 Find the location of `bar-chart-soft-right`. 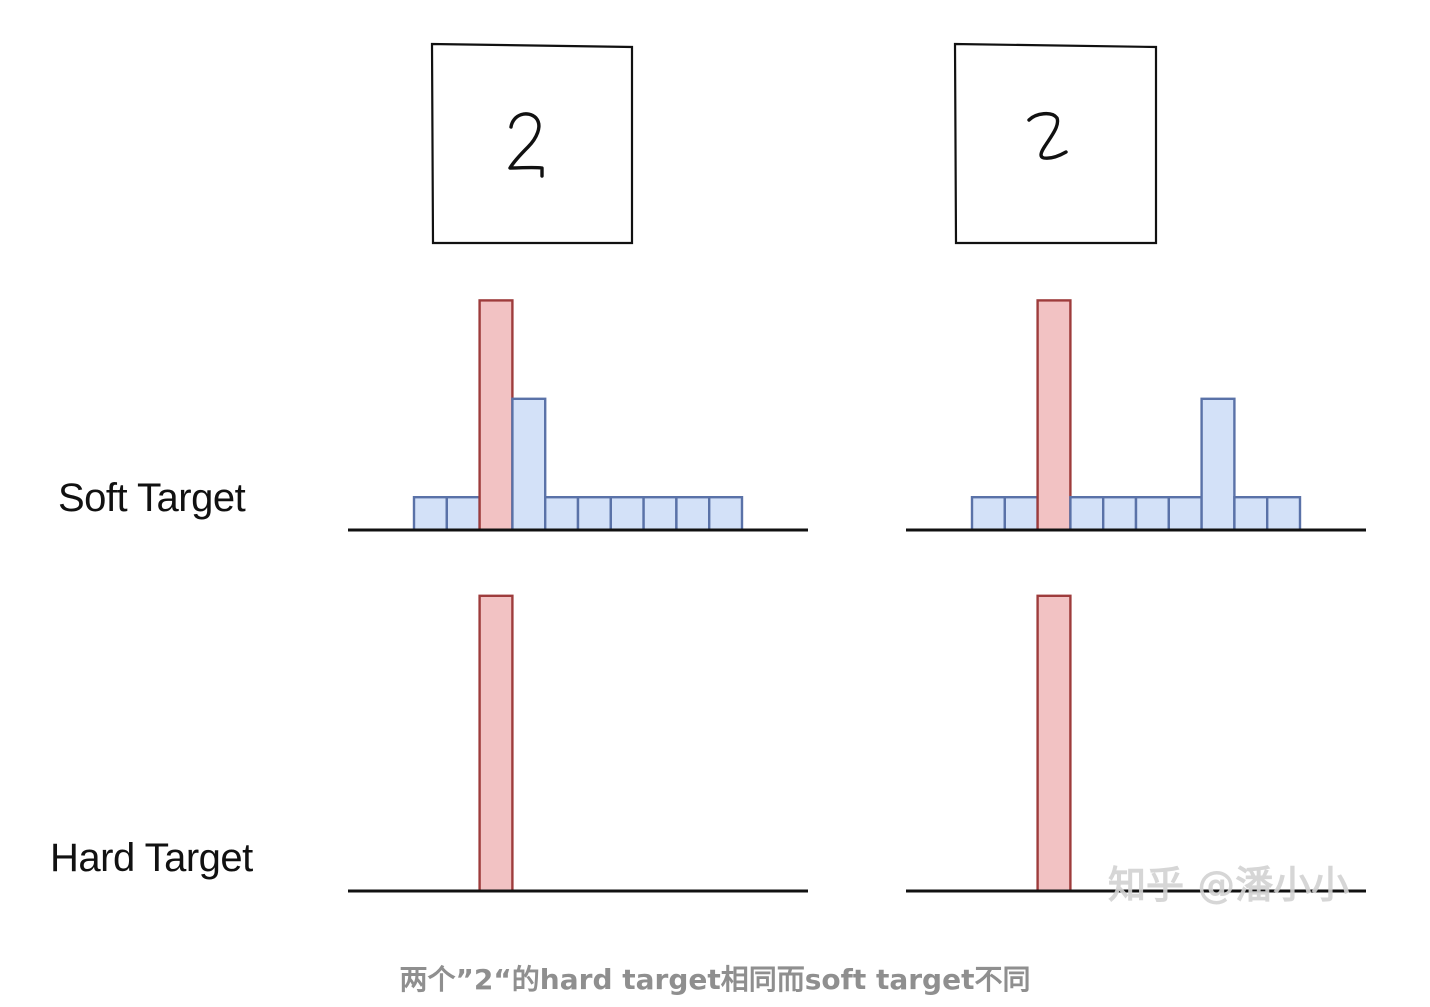

bar-chart-soft-right is located at coordinates (1136, 415).